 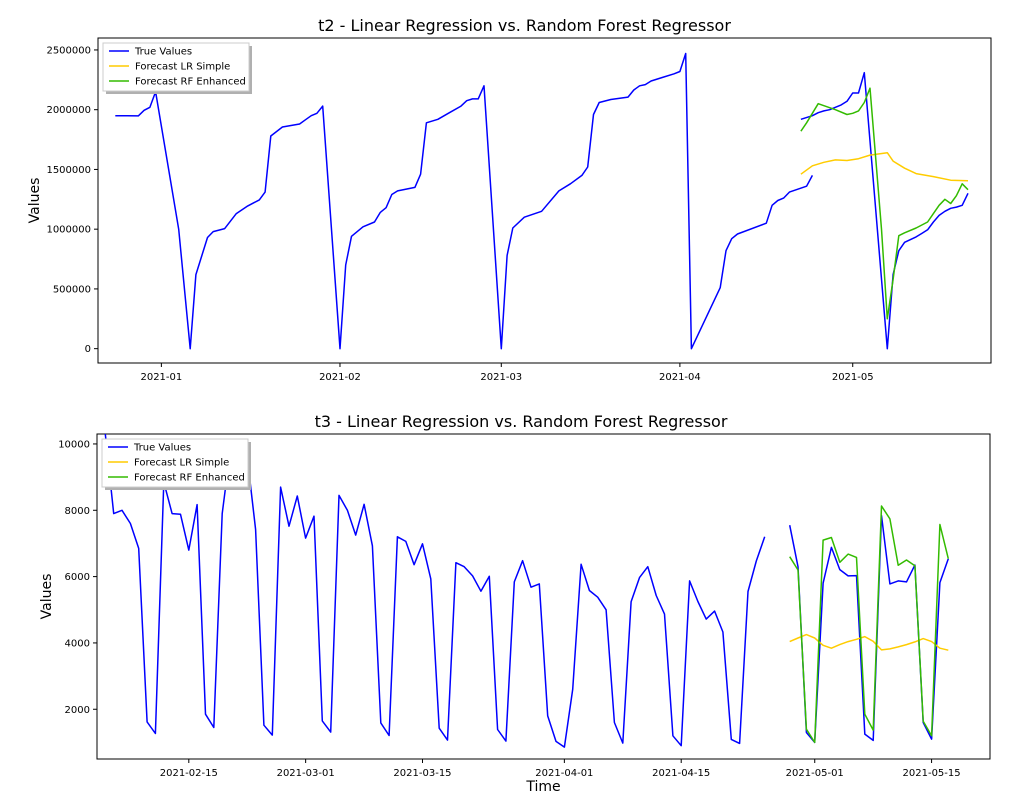 What do you see at coordinates (182, 67) in the screenshot?
I see `chart-t2-legend-label: Forecast LR Simple` at bounding box center [182, 67].